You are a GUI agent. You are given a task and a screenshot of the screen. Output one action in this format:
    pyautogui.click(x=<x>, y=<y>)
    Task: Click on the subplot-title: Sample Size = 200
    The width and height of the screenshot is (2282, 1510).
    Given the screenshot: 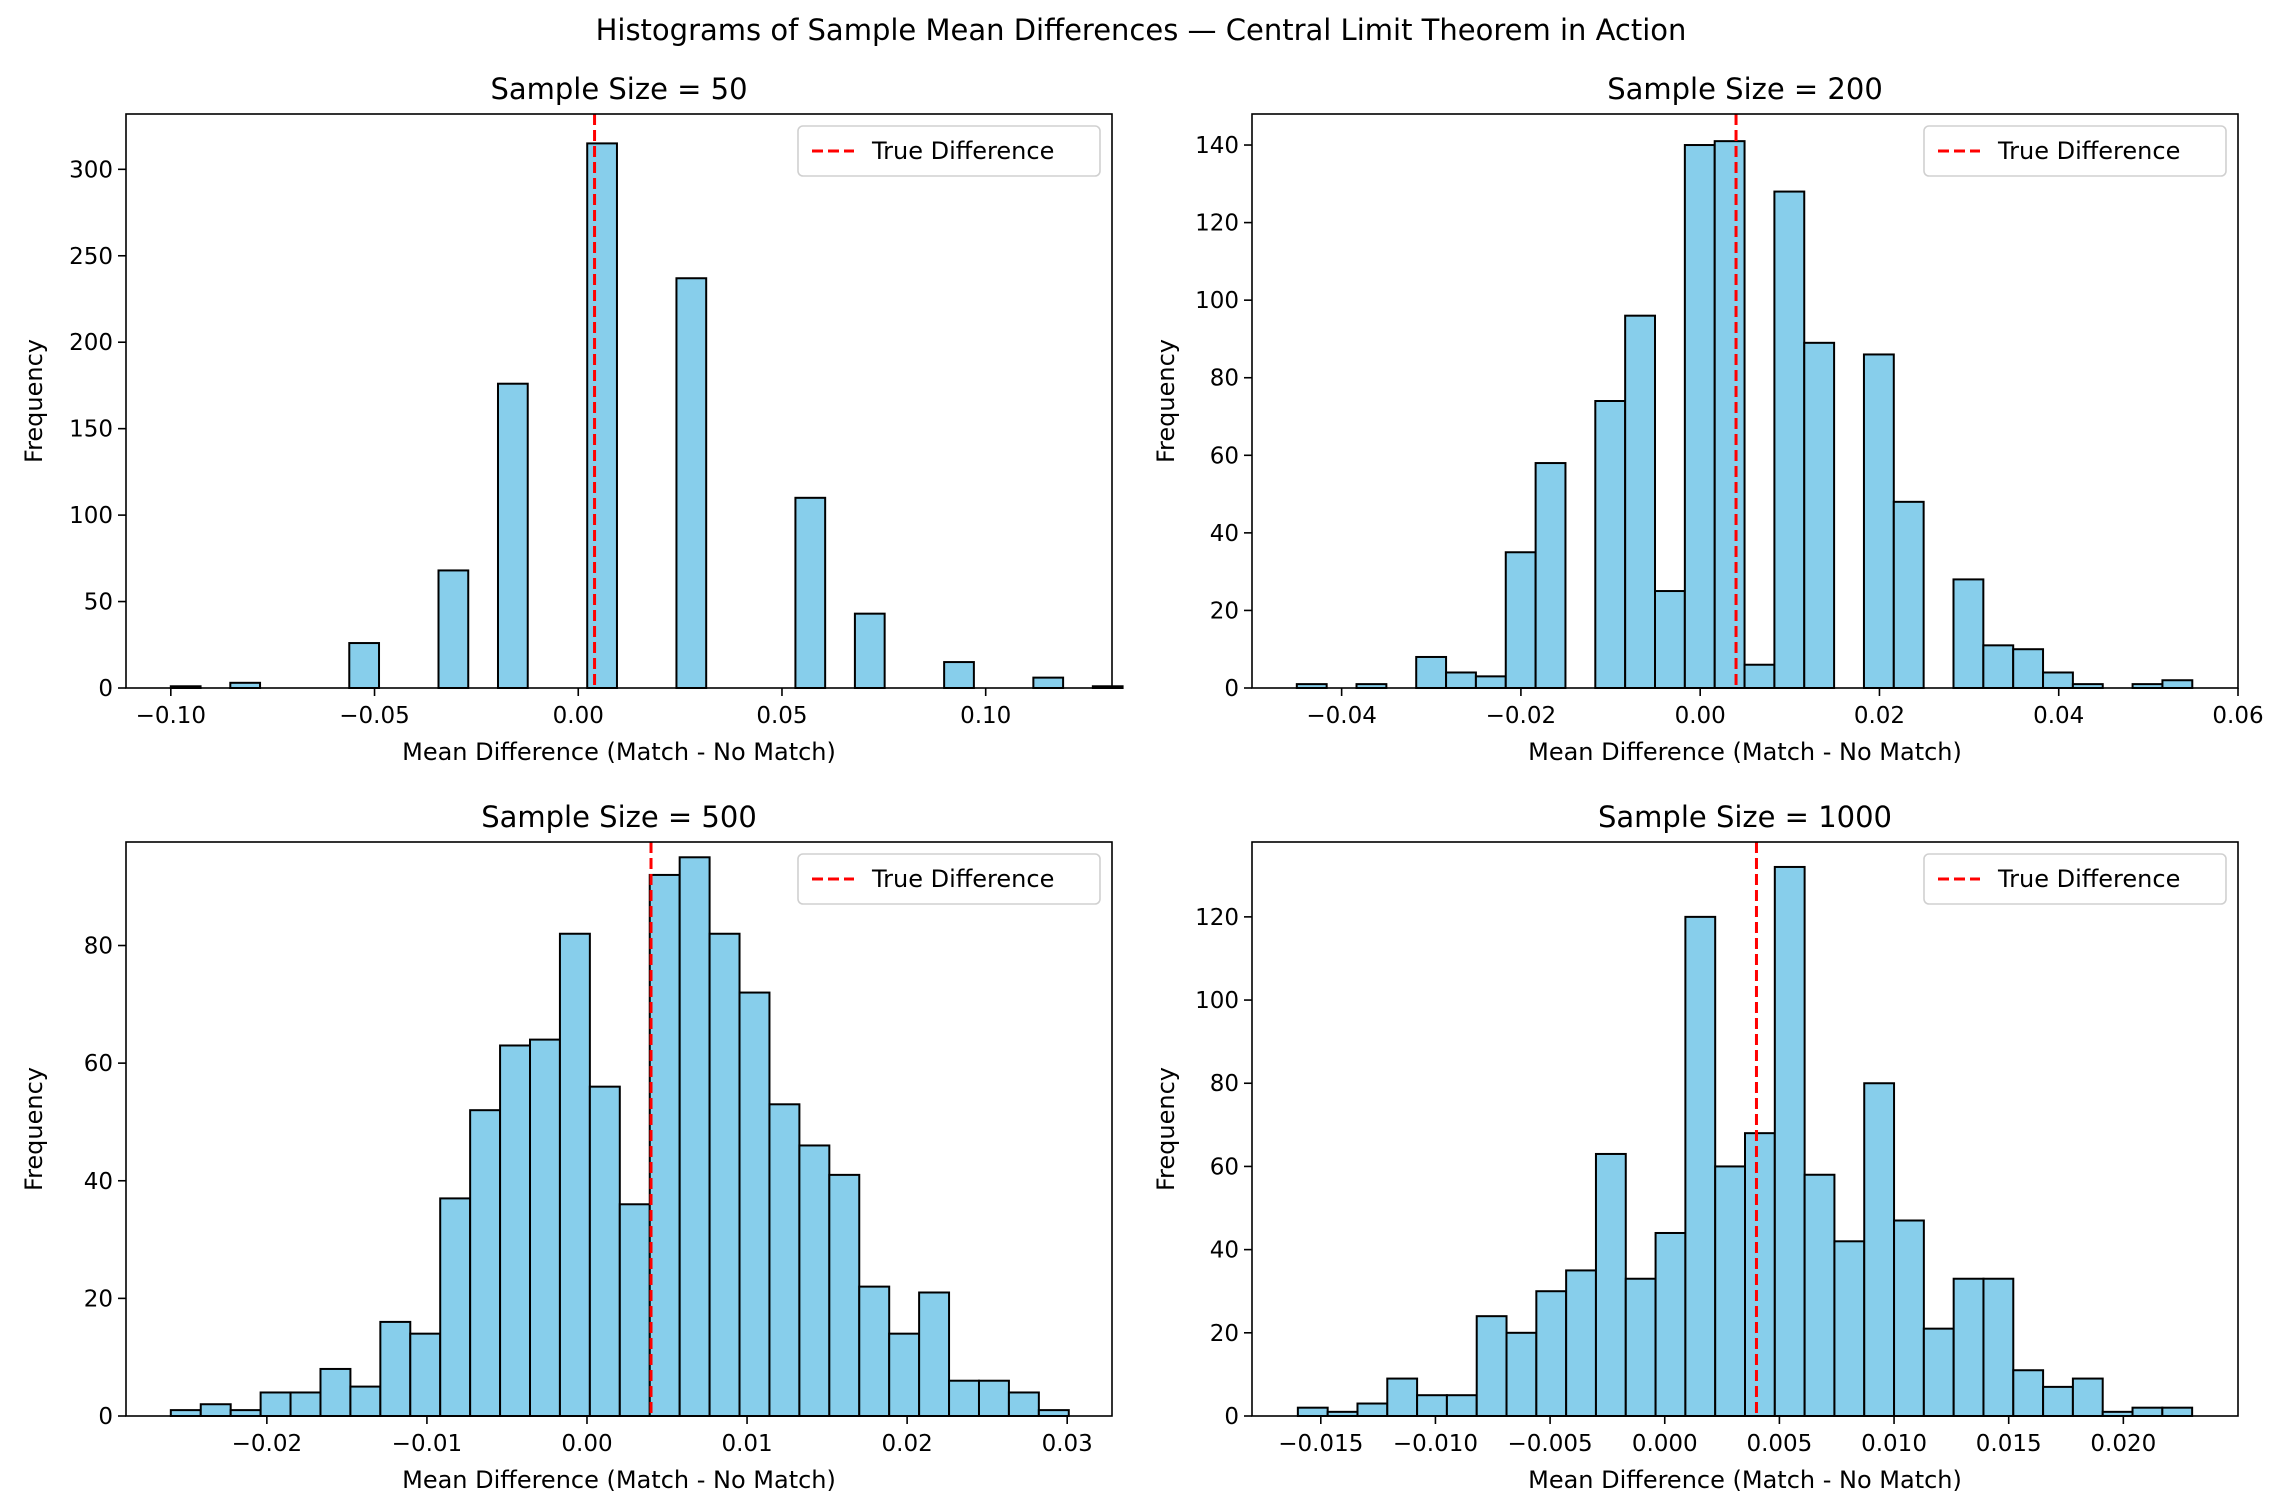 What is the action you would take?
    pyautogui.click(x=1745, y=89)
    